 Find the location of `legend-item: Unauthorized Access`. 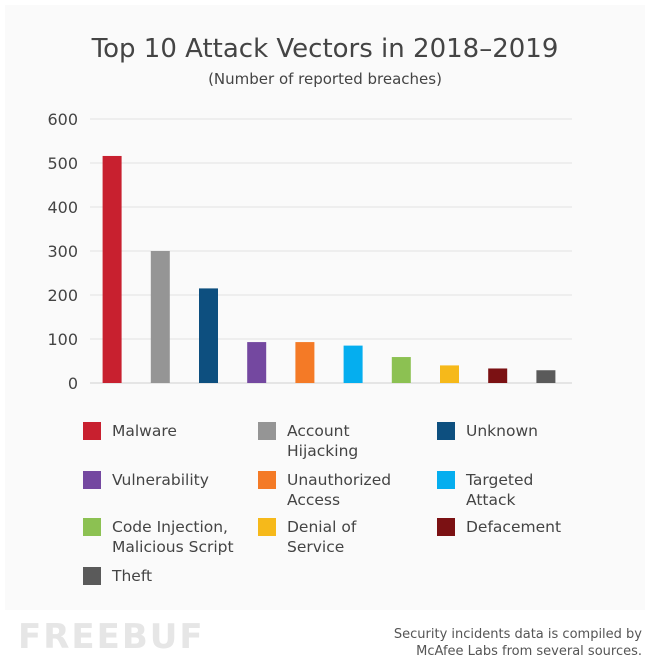

legend-item: Unauthorized Access is located at coordinates (324, 490).